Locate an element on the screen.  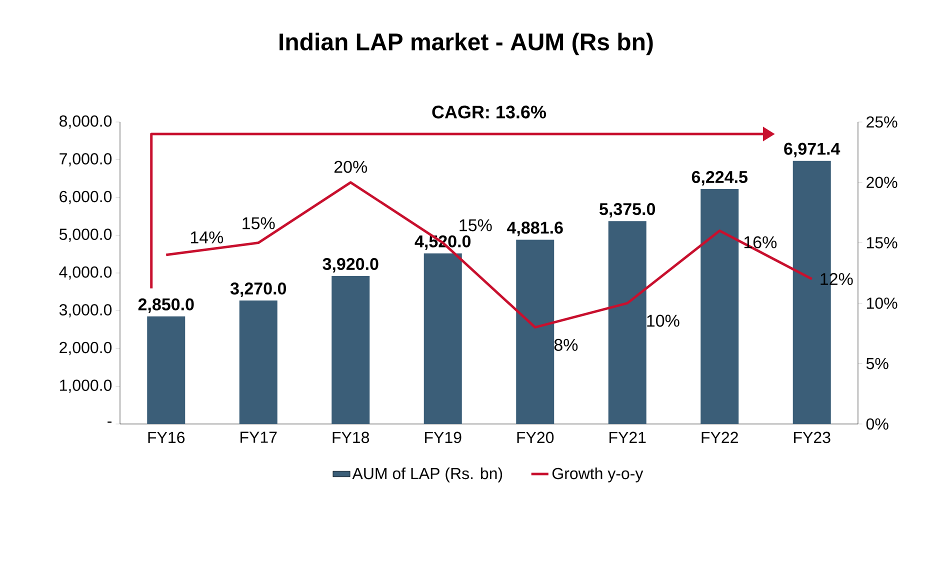
y2-tick-label: 10% is located at coordinates (882, 303).